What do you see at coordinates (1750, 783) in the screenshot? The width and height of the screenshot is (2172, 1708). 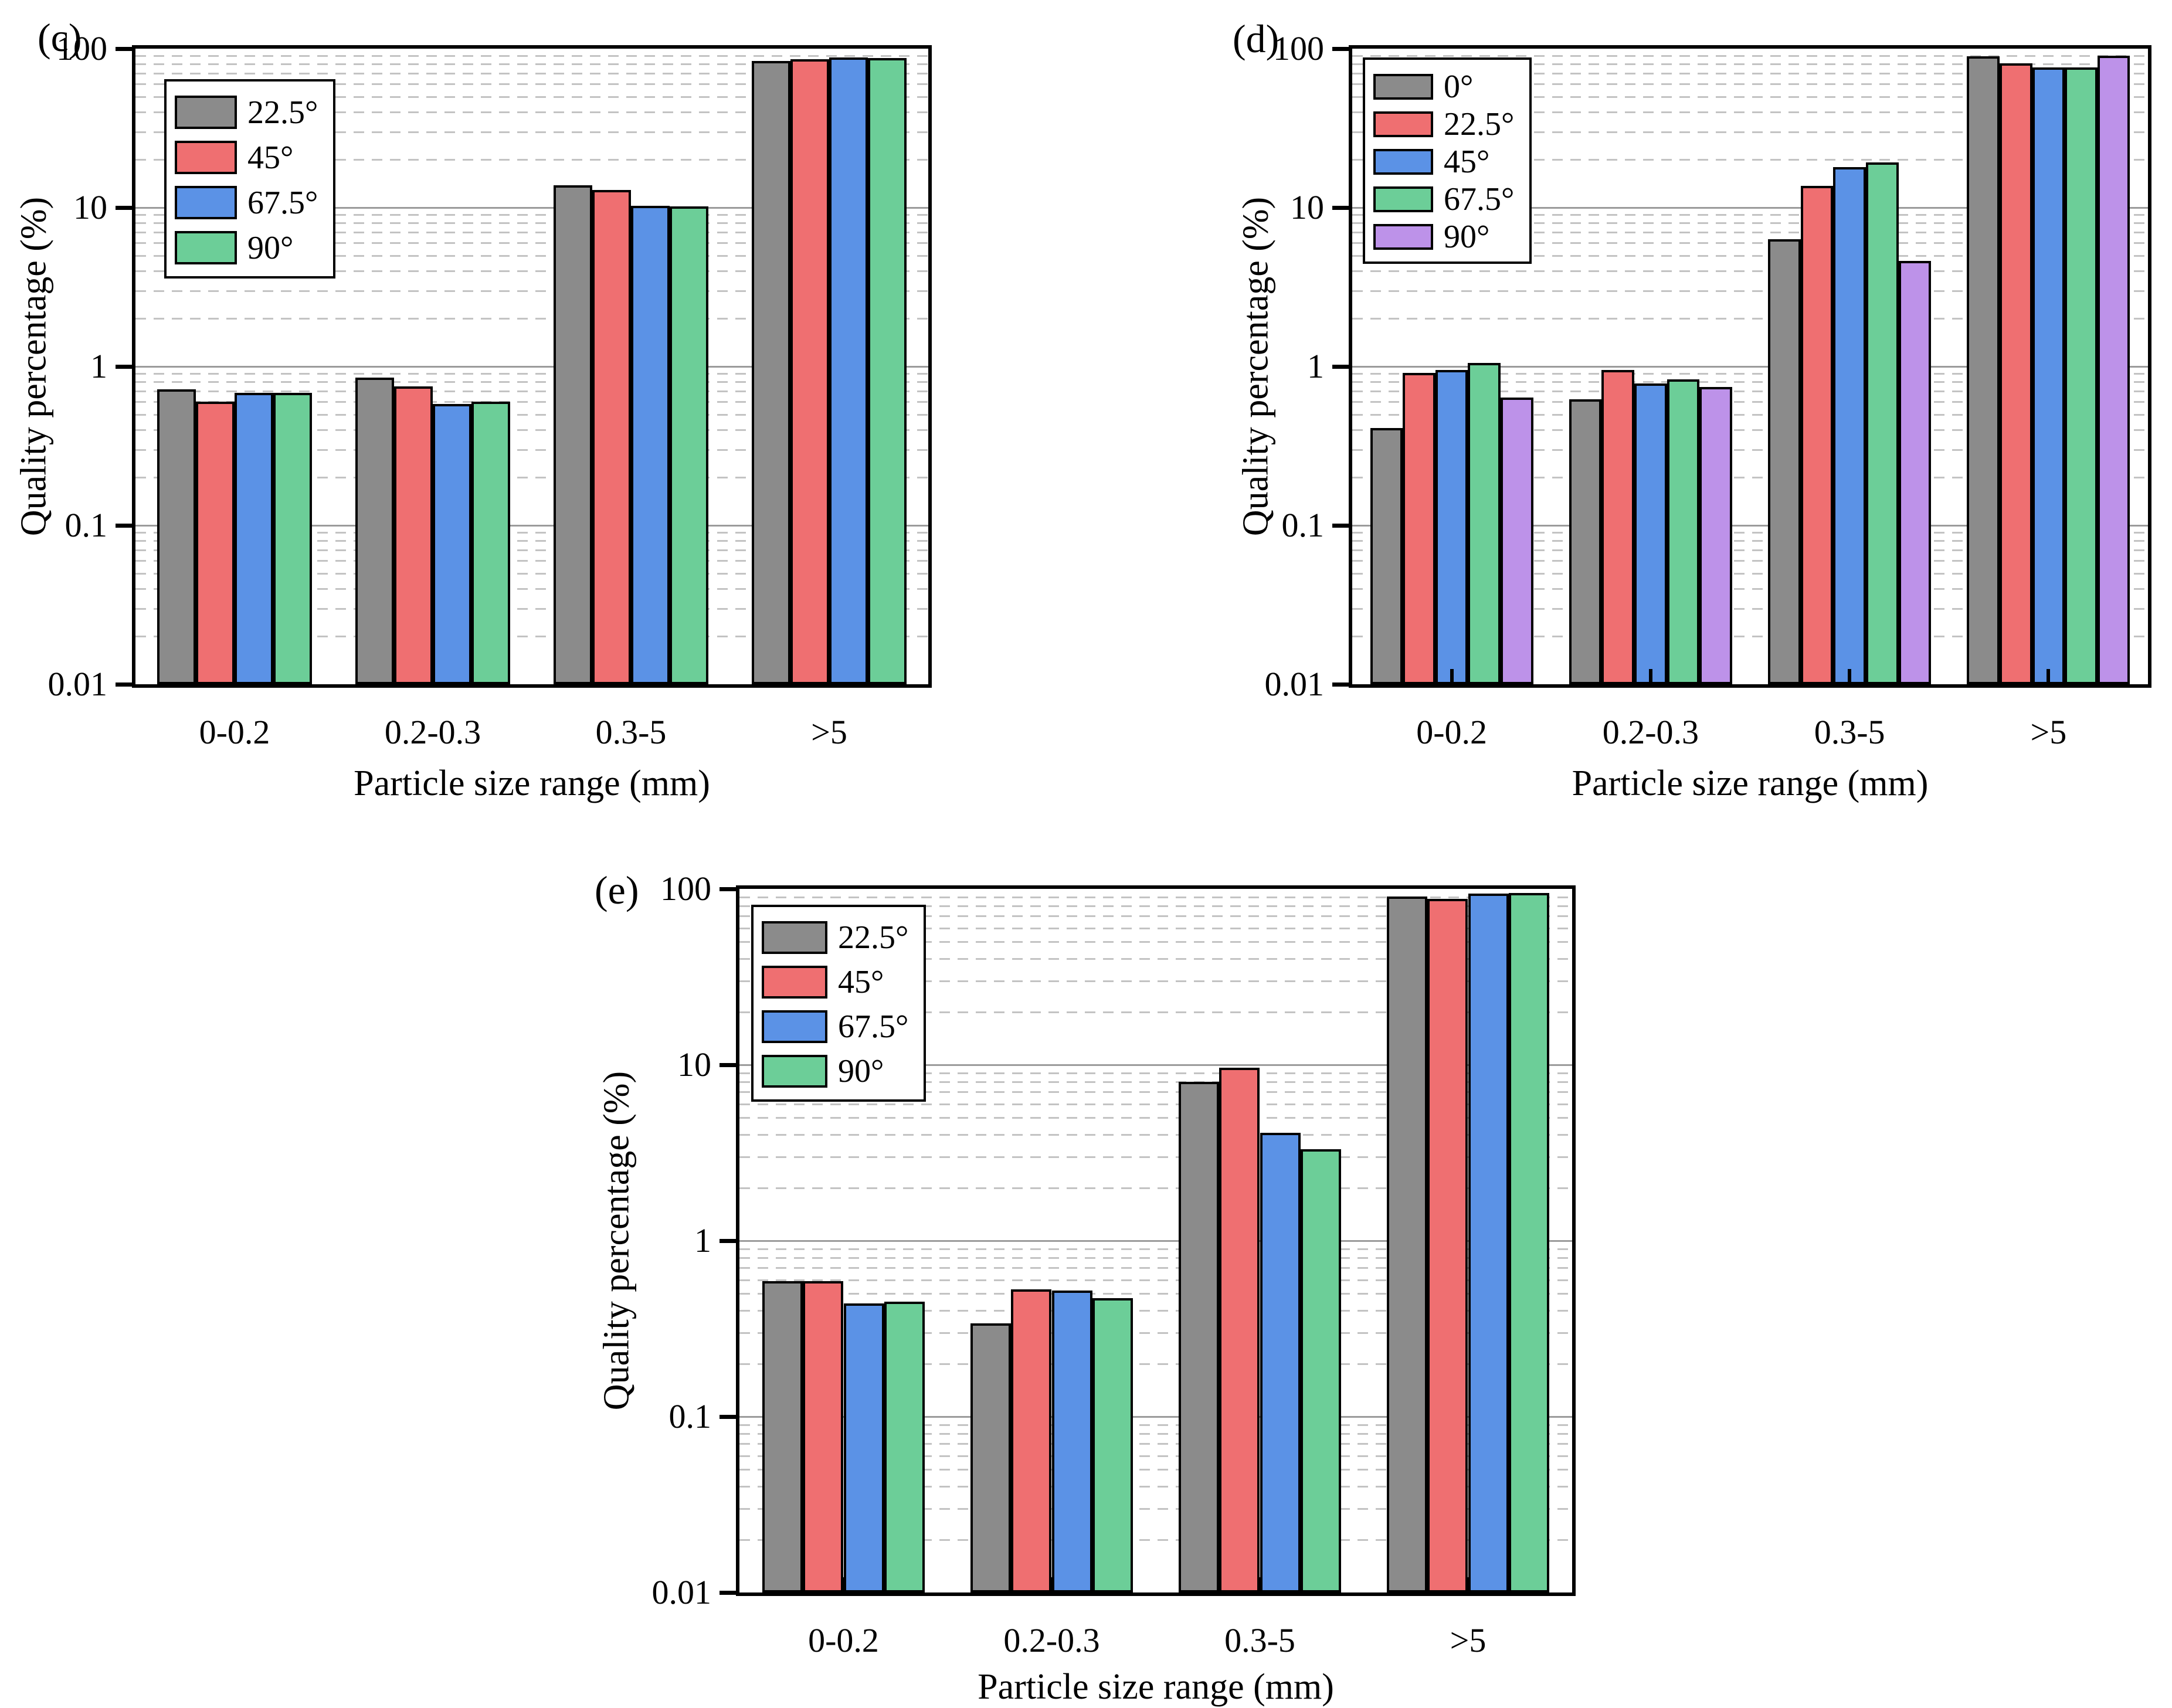 I see `x-axis-title-d: Particle size range (mm)` at bounding box center [1750, 783].